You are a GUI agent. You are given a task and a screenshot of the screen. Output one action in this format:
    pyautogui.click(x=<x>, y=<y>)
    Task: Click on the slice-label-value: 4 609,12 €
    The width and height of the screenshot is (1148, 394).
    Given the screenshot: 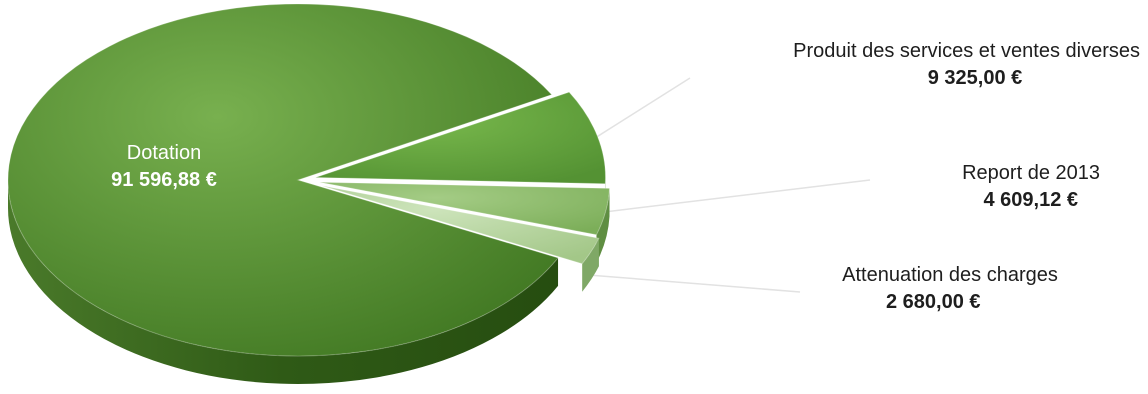 What is the action you would take?
    pyautogui.click(x=1030, y=200)
    